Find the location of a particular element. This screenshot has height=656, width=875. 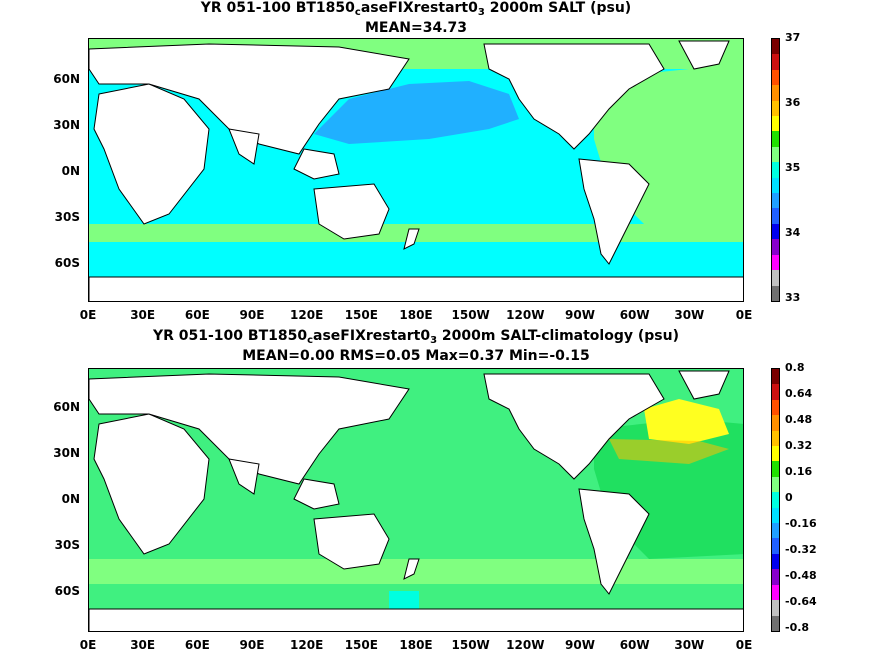

colorbar-tick-label: 0 is located at coordinates (789, 497).